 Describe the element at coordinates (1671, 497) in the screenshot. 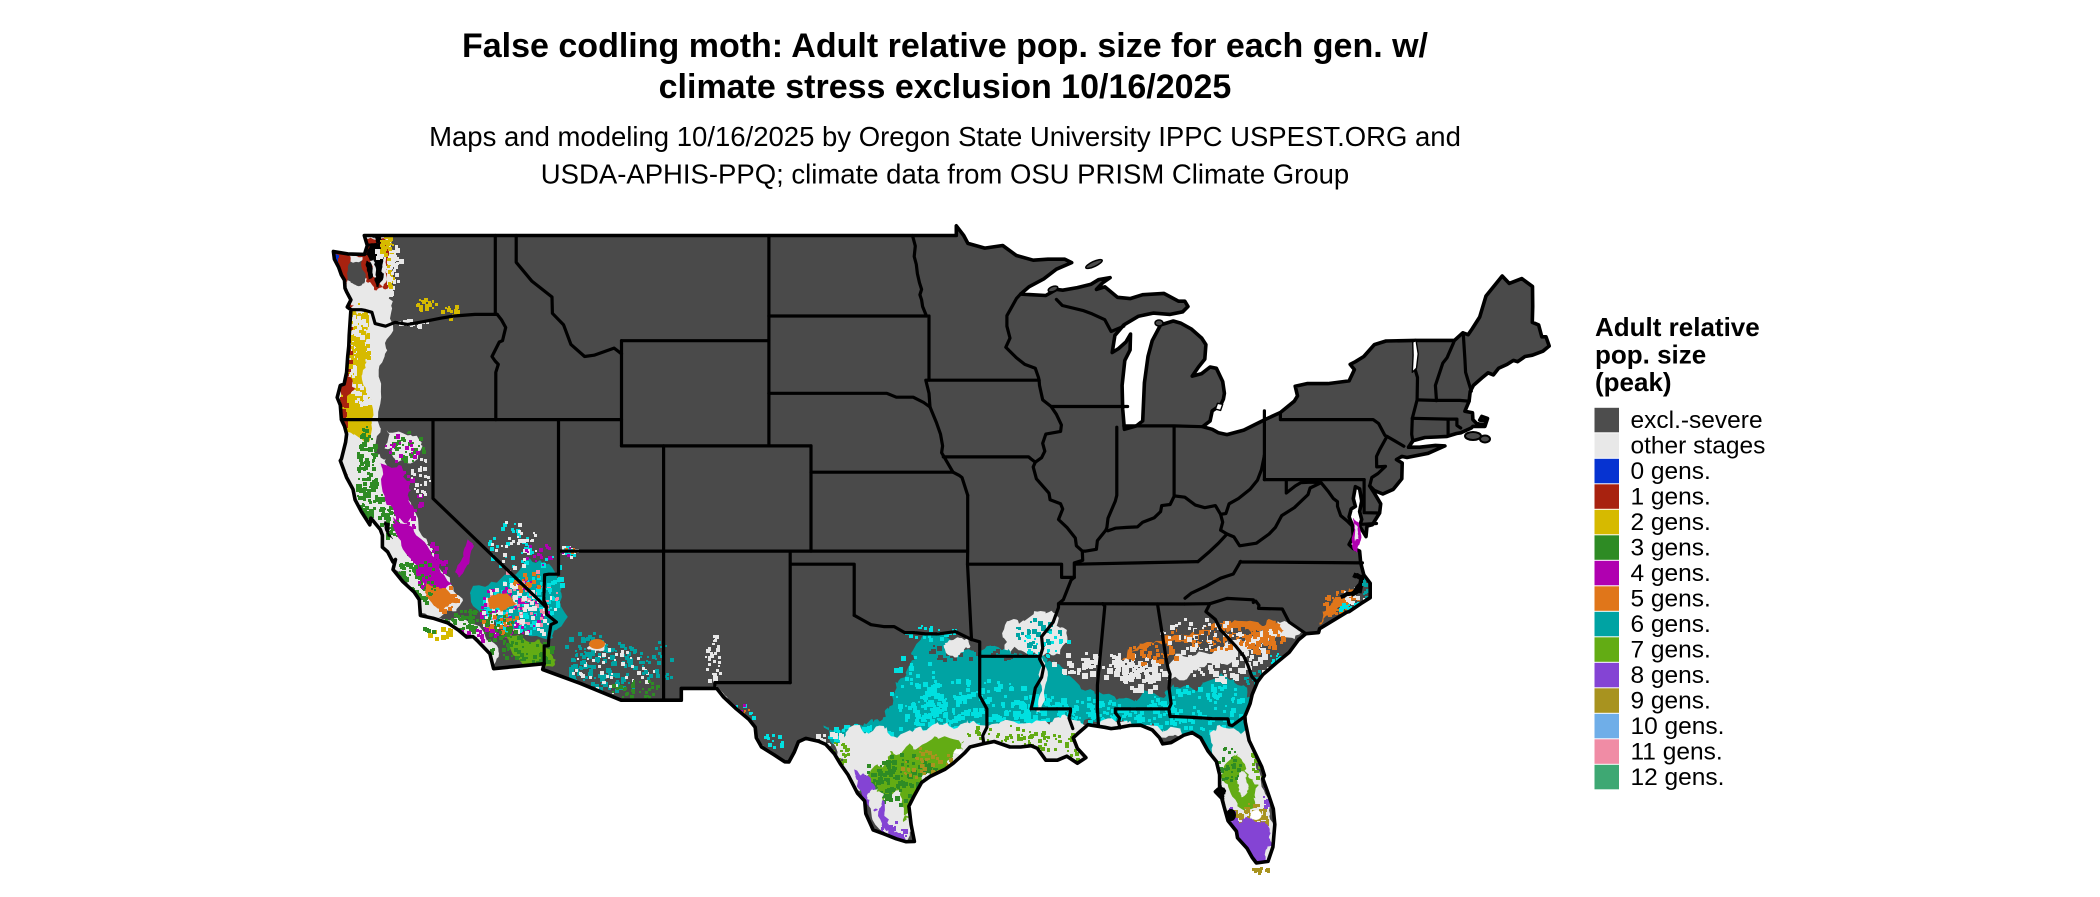

I see `svg-text: 1 gens.` at that location.